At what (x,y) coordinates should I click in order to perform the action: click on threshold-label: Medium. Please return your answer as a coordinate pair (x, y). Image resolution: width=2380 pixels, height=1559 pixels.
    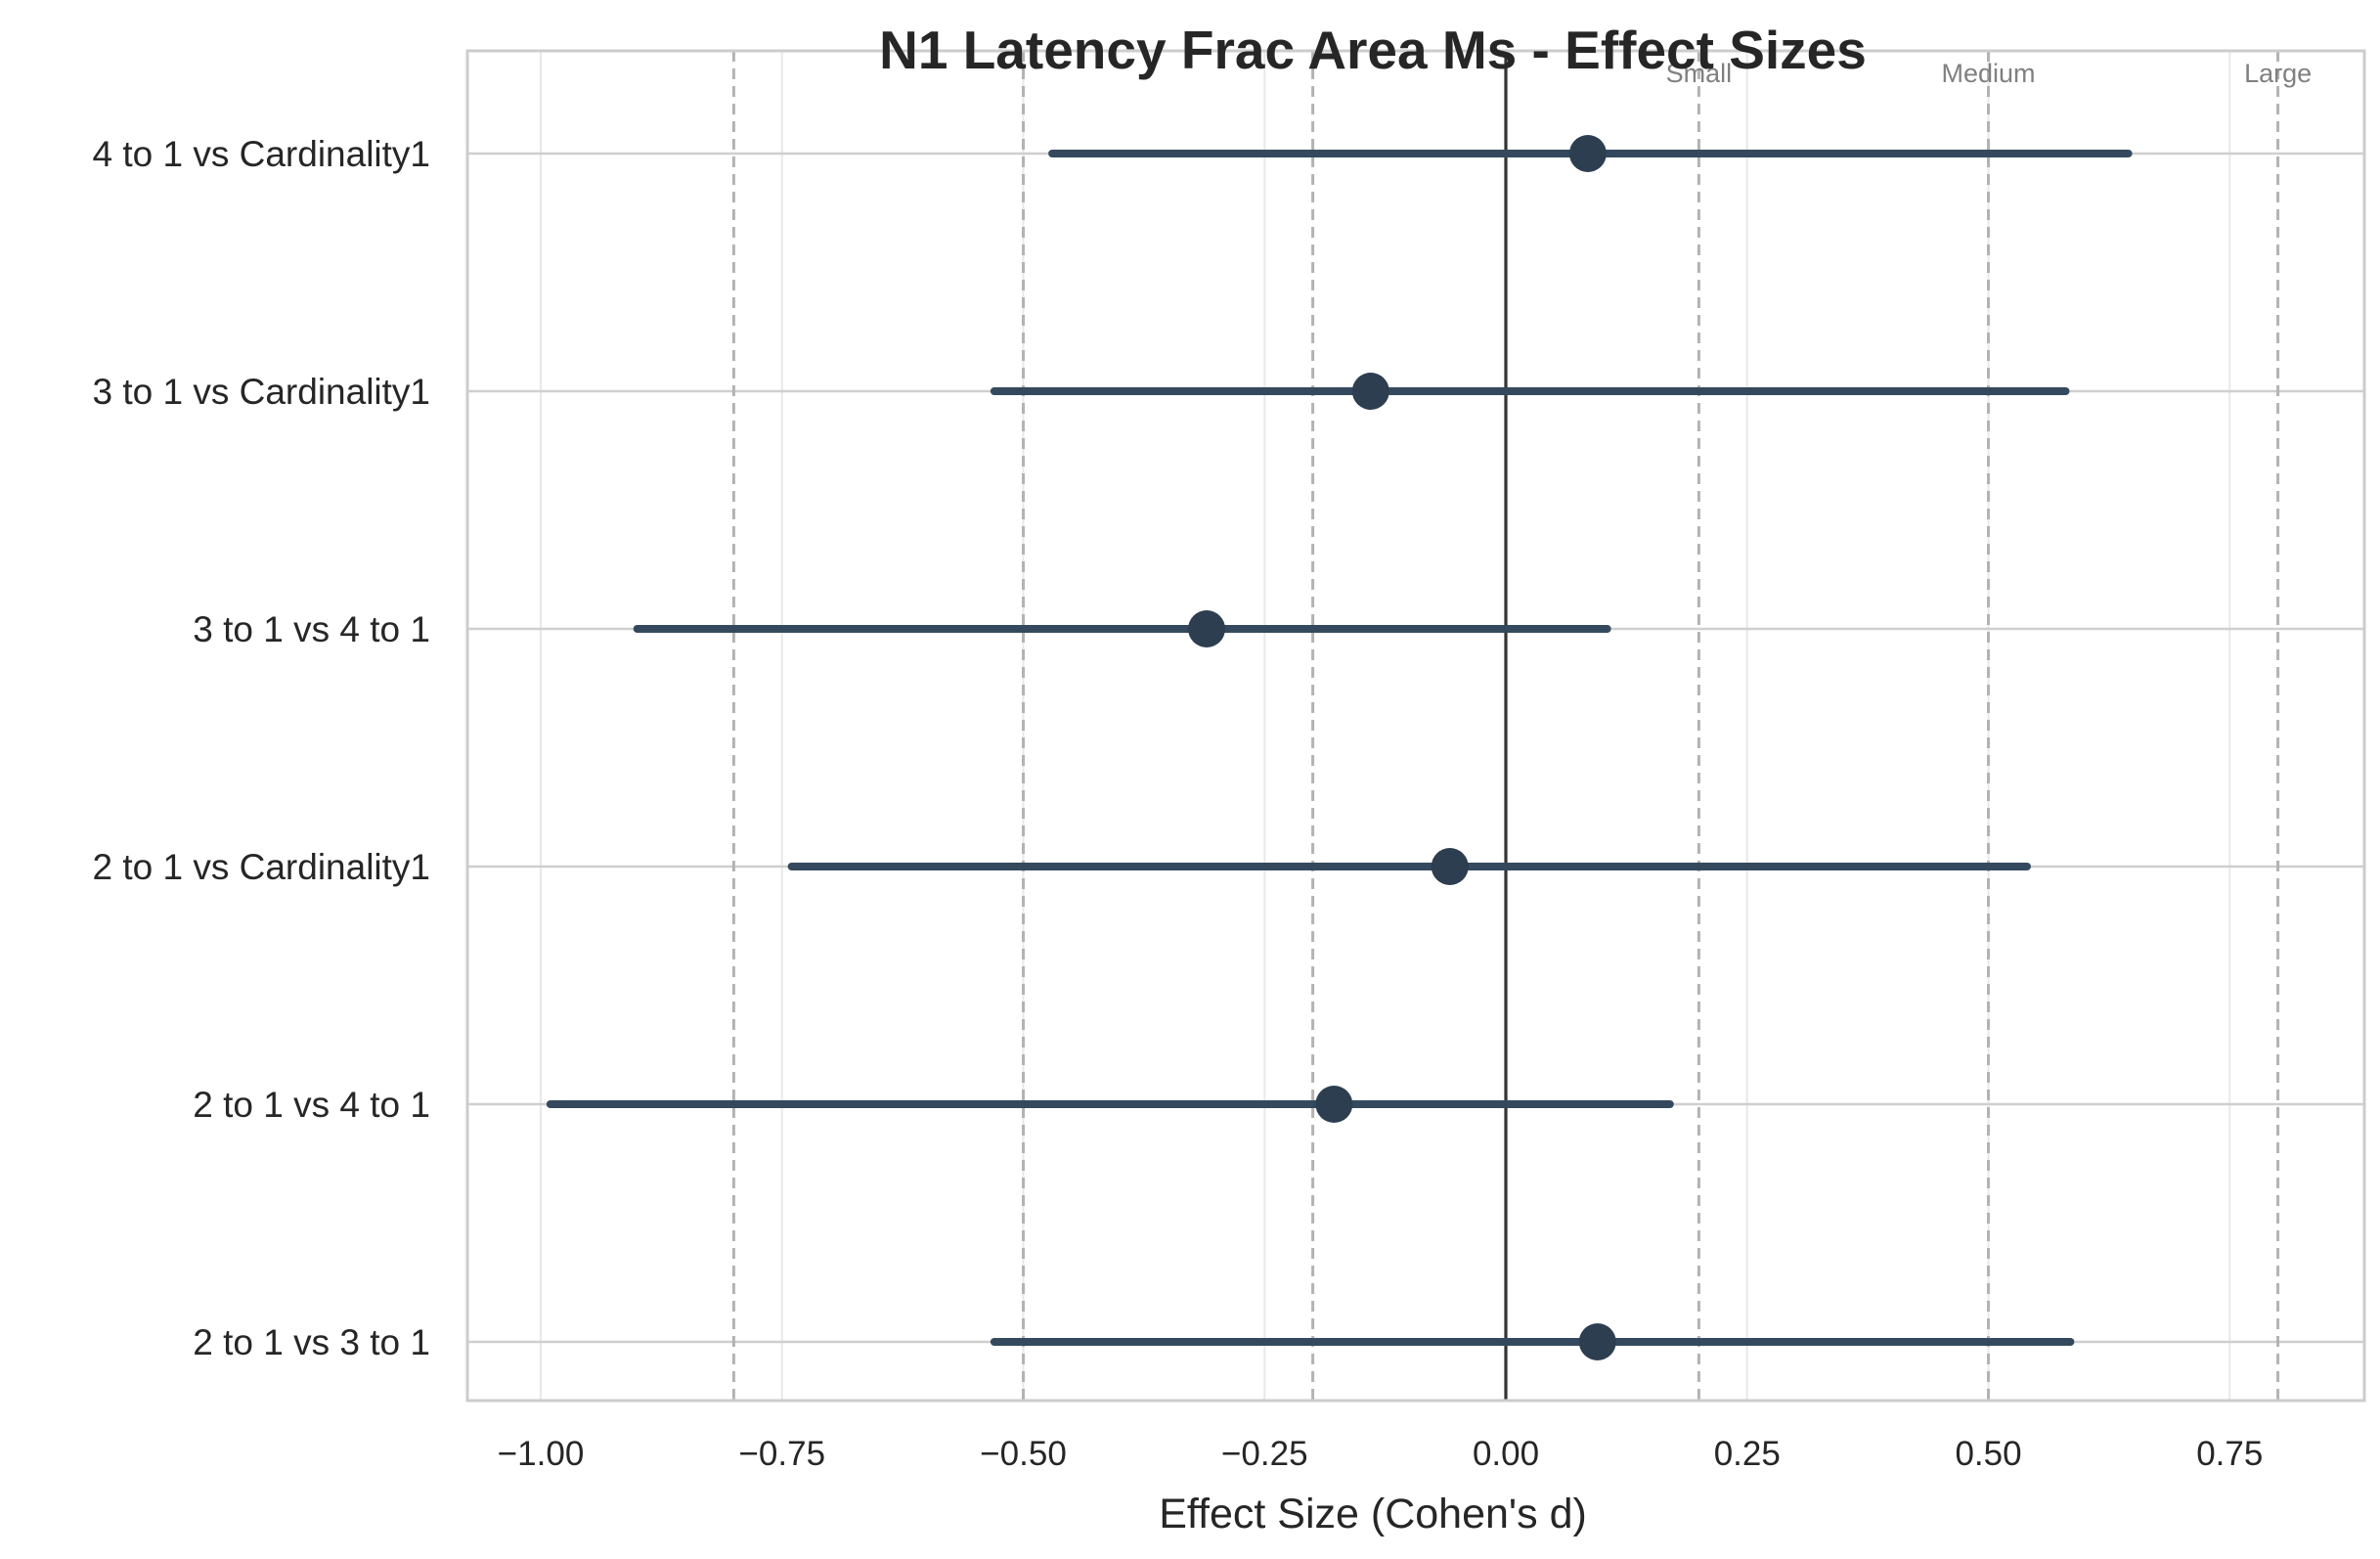
    Looking at the image, I should click on (1988, 73).